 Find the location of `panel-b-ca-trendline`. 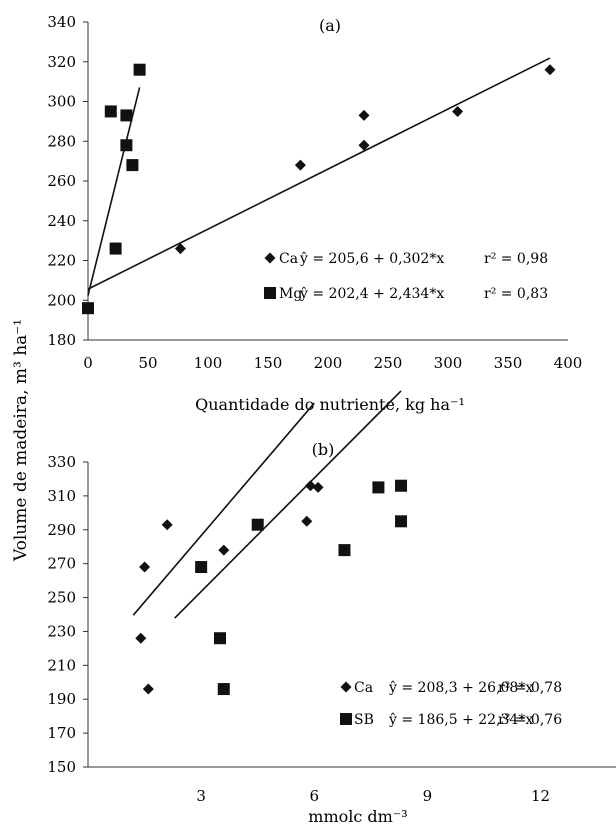

panel-b-ca-trendline is located at coordinates (223, 509).